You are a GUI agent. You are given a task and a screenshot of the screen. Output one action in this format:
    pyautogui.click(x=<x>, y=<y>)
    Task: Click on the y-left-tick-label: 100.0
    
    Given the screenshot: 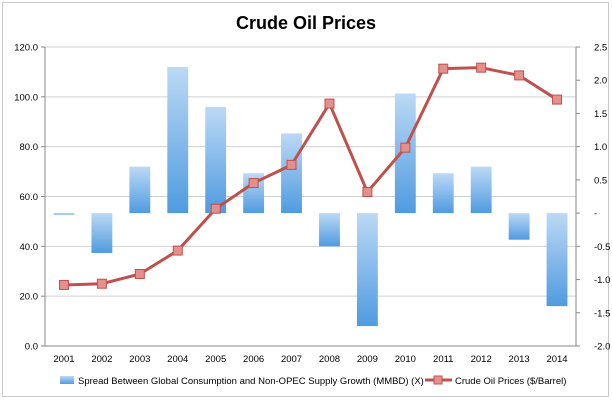 What is the action you would take?
    pyautogui.click(x=26, y=97)
    